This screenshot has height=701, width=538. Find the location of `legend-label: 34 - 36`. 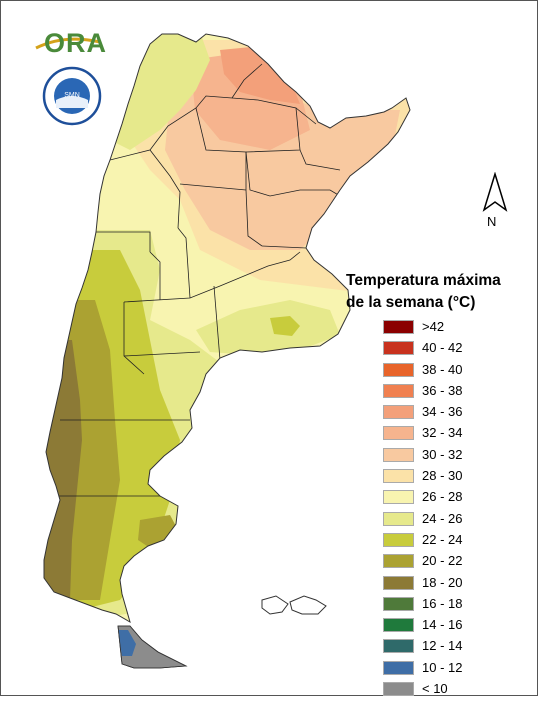

legend-label: 34 - 36 is located at coordinates (442, 412).